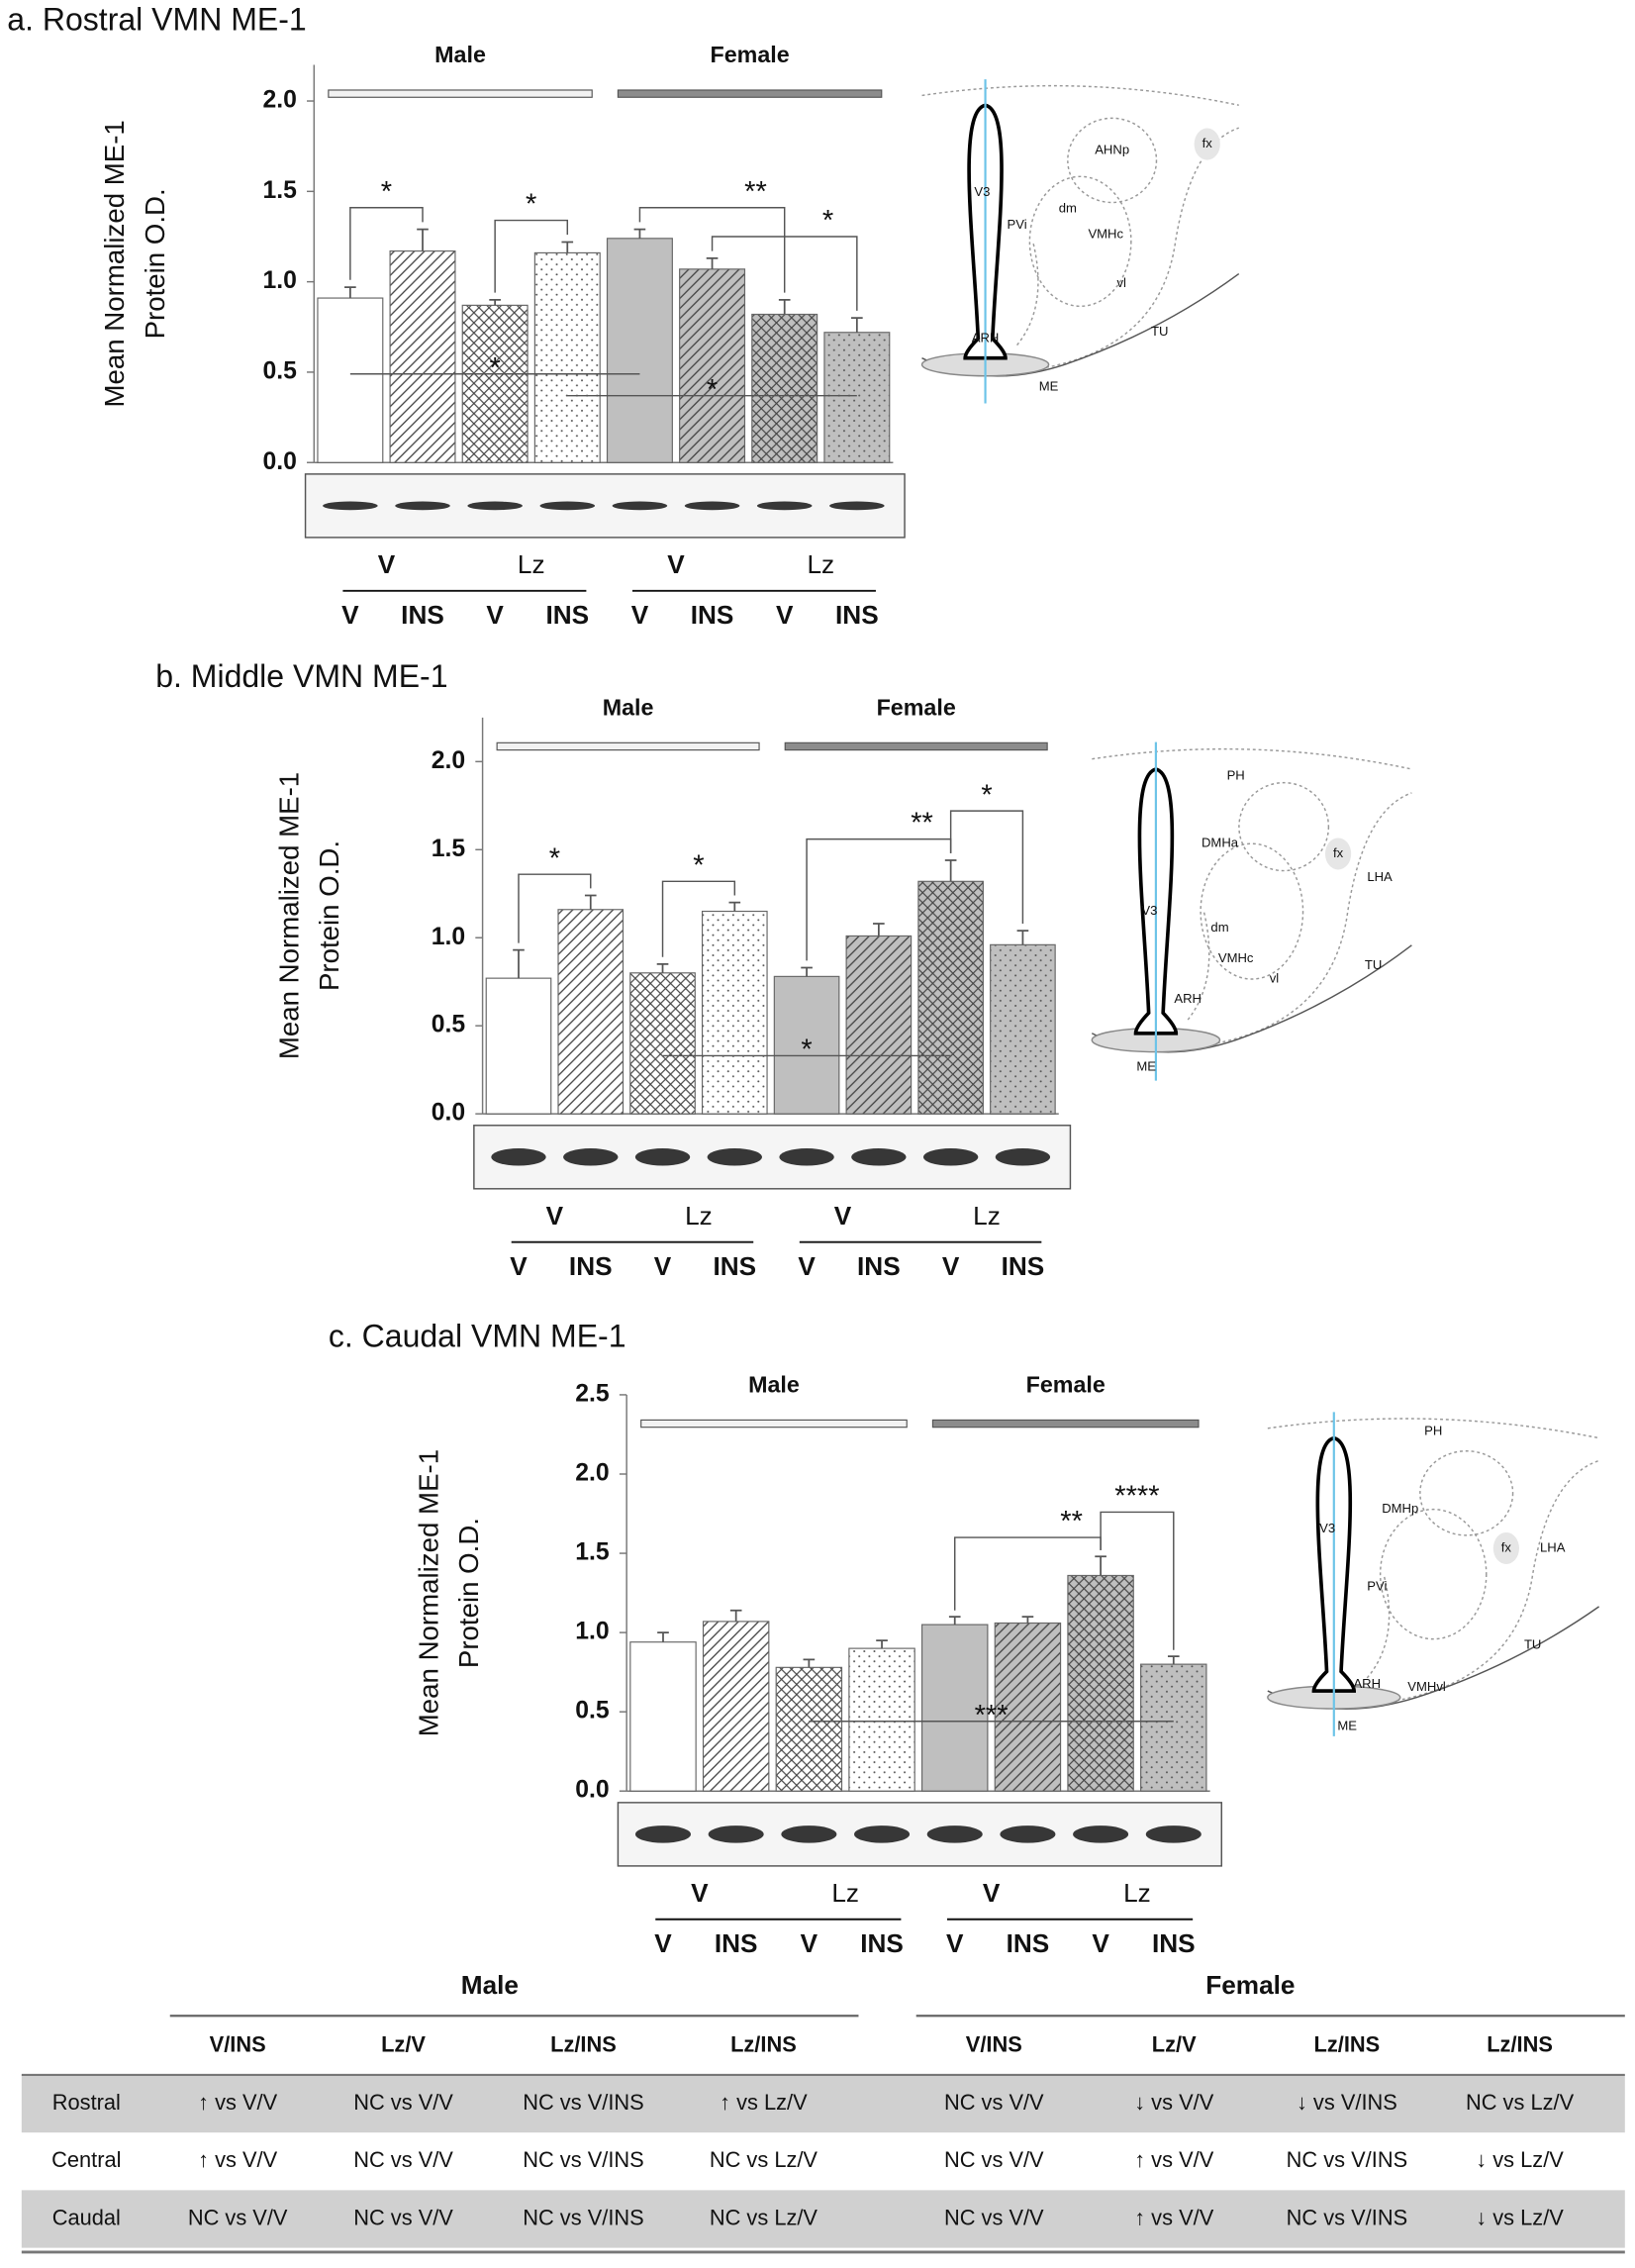 The image size is (1635, 2268). Describe the element at coordinates (1347, 2045) in the screenshot. I see `table-column-header: Lz/INS` at that location.